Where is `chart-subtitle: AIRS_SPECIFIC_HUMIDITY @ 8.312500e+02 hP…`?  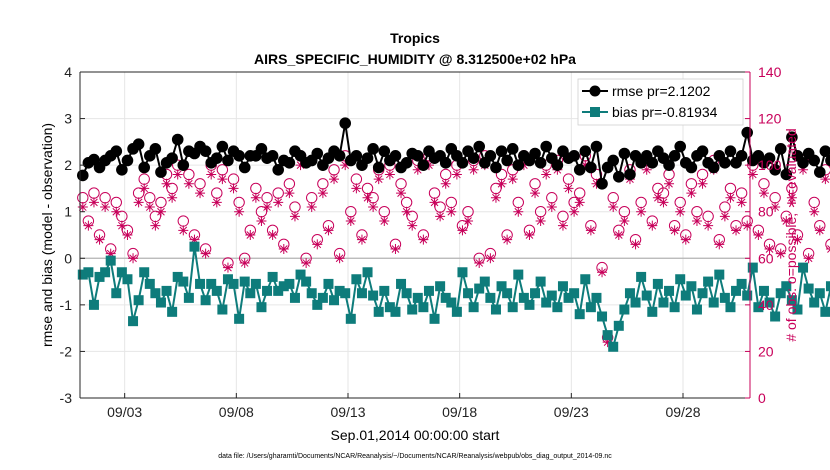
chart-subtitle: AIRS_SPECIFIC_HUMIDITY @ 8.312500e+02 hP… is located at coordinates (415, 59).